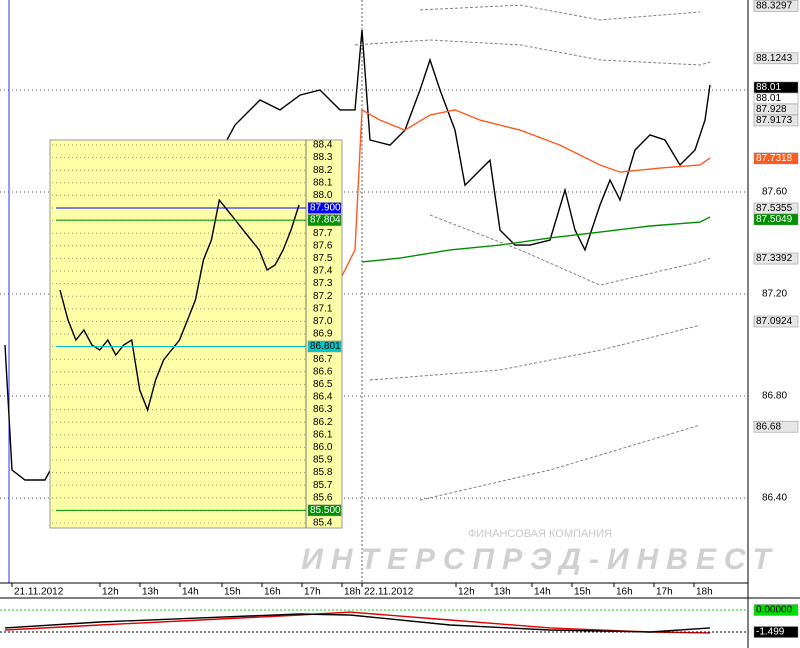 The width and height of the screenshot is (800, 648). What do you see at coordinates (323, 182) in the screenshot?
I see `y-tick-label: 88.1` at bounding box center [323, 182].